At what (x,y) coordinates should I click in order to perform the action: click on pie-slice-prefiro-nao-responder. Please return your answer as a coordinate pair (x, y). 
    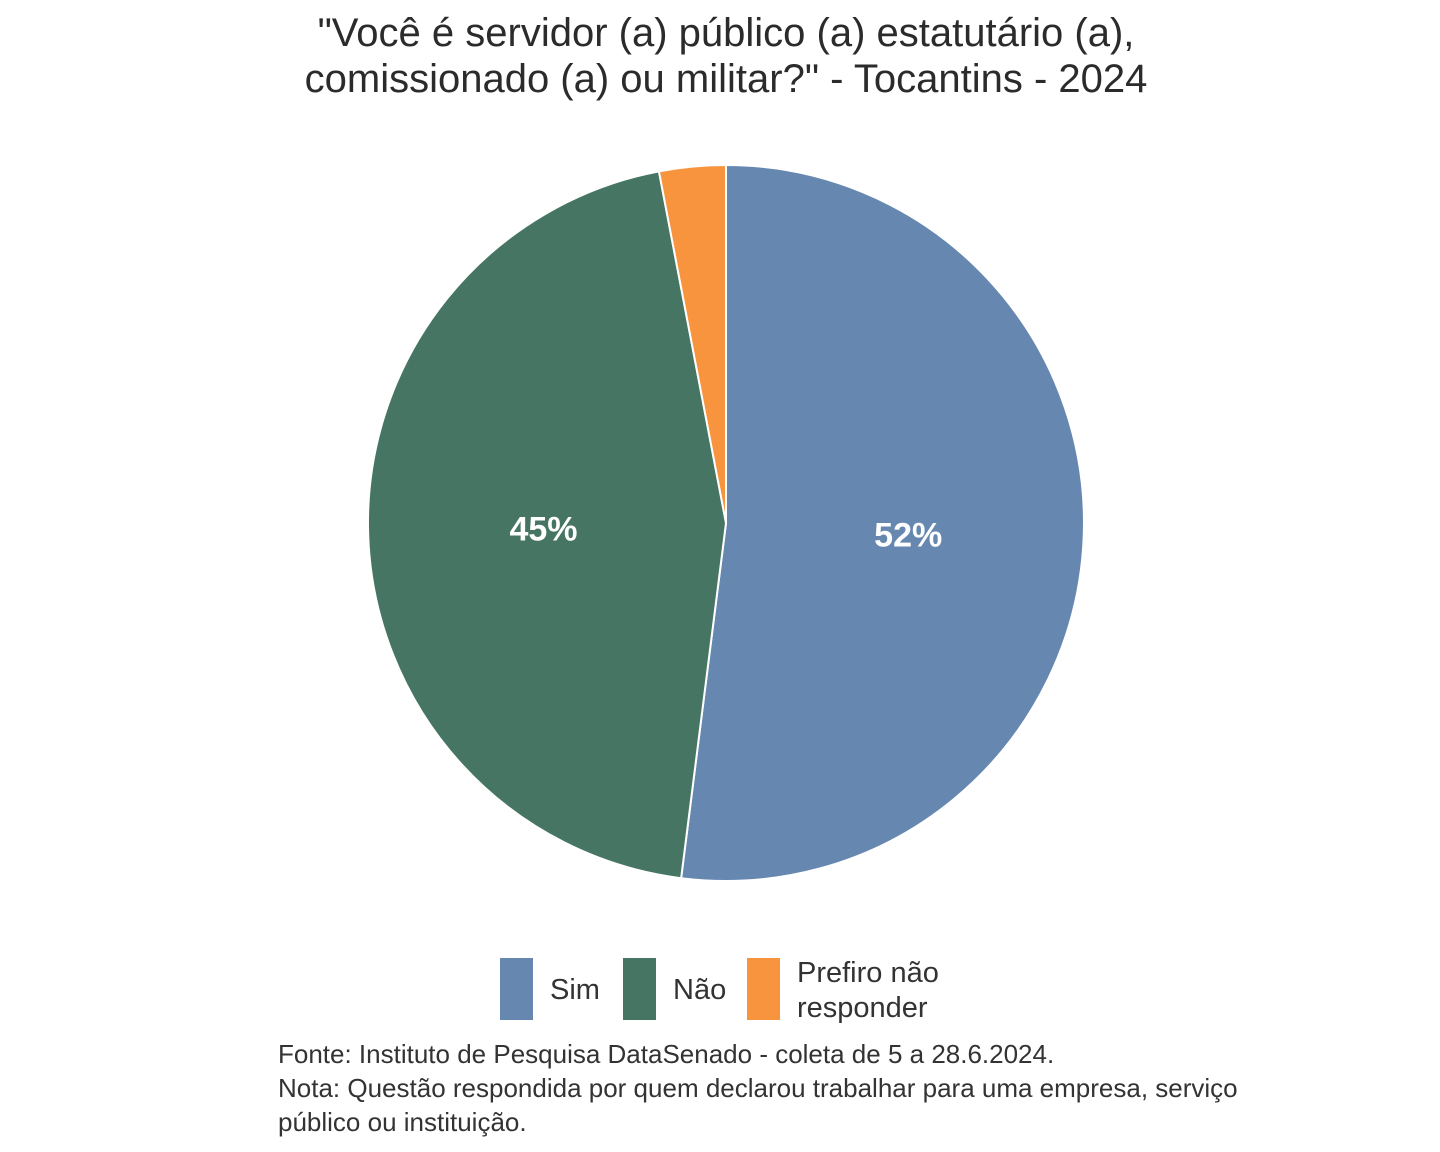
    Looking at the image, I should click on (692, 343).